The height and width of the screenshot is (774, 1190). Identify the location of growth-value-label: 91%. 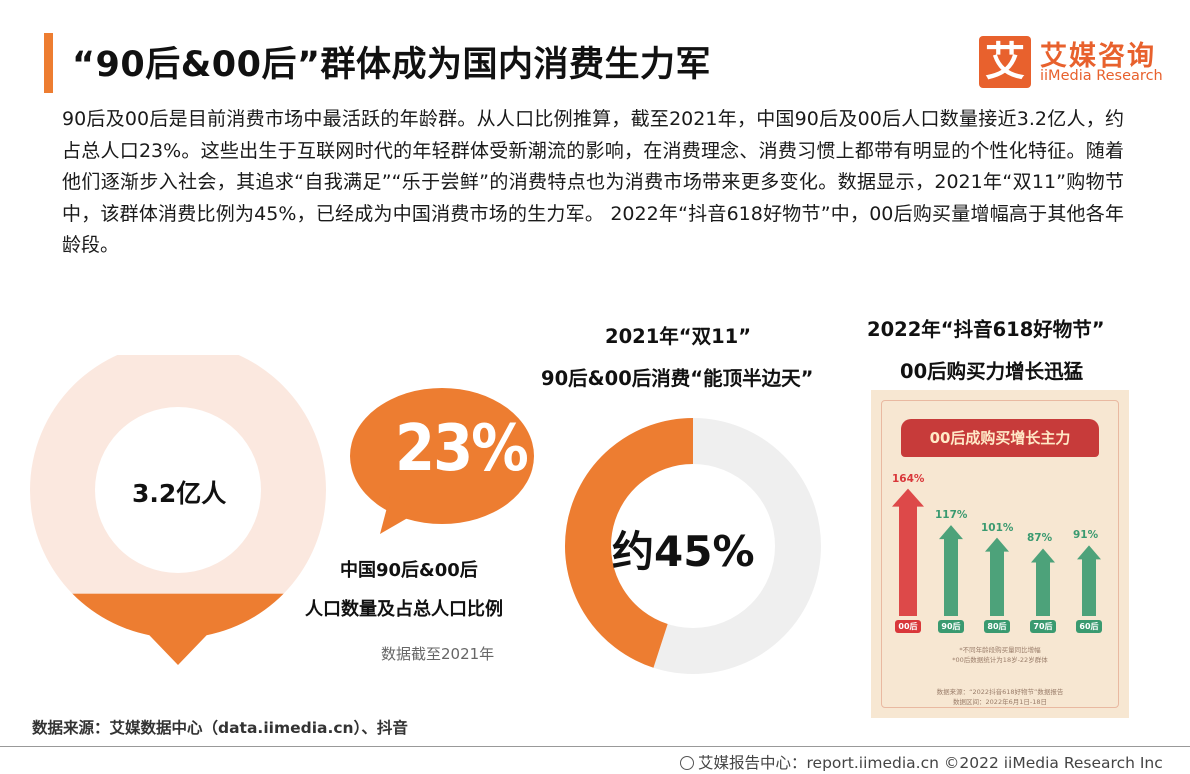
(1086, 535).